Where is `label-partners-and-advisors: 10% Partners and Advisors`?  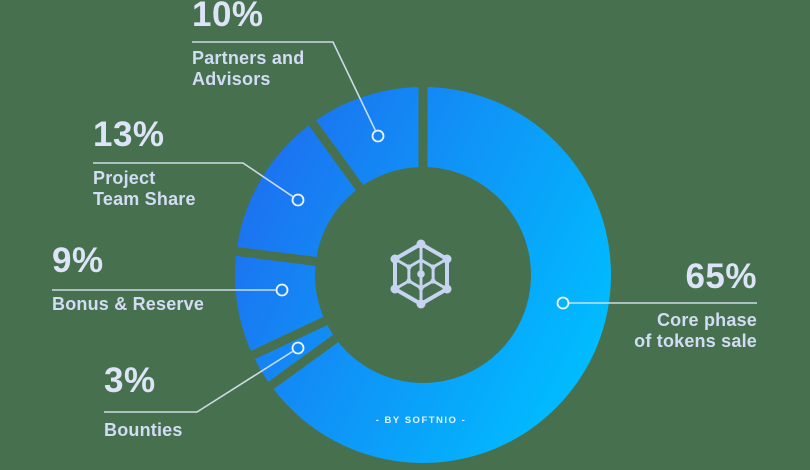
label-partners-and-advisors: 10% Partners and Advisors is located at coordinates (248, 45).